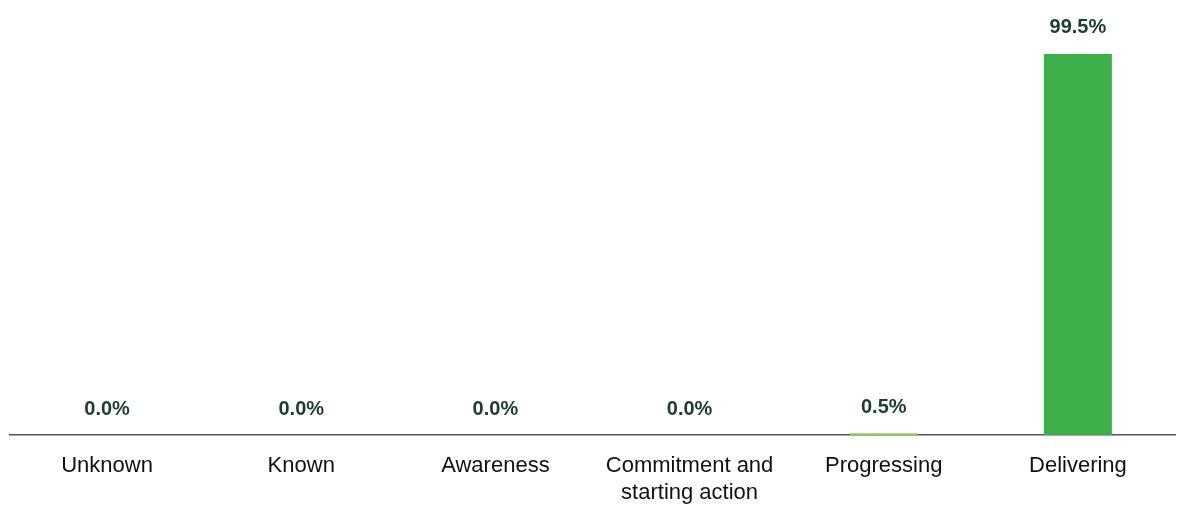  I want to click on x-tick-label: Known, so click(301, 465).